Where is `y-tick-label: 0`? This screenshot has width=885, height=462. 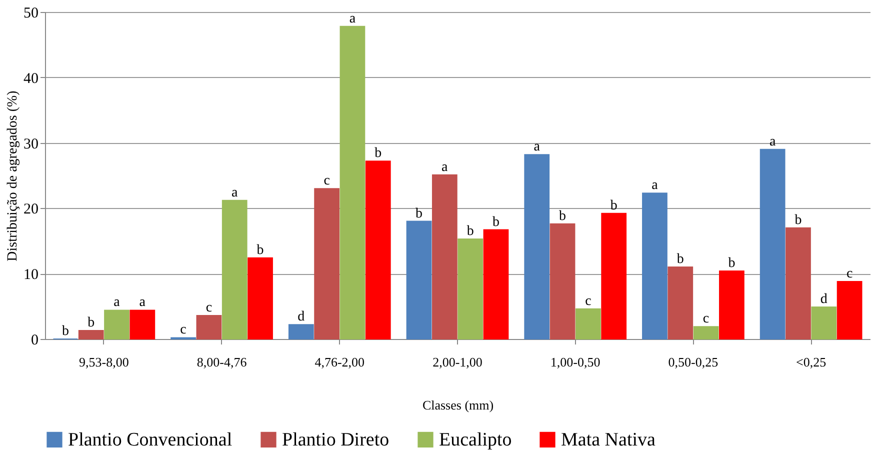 y-tick-label: 0 is located at coordinates (34, 340).